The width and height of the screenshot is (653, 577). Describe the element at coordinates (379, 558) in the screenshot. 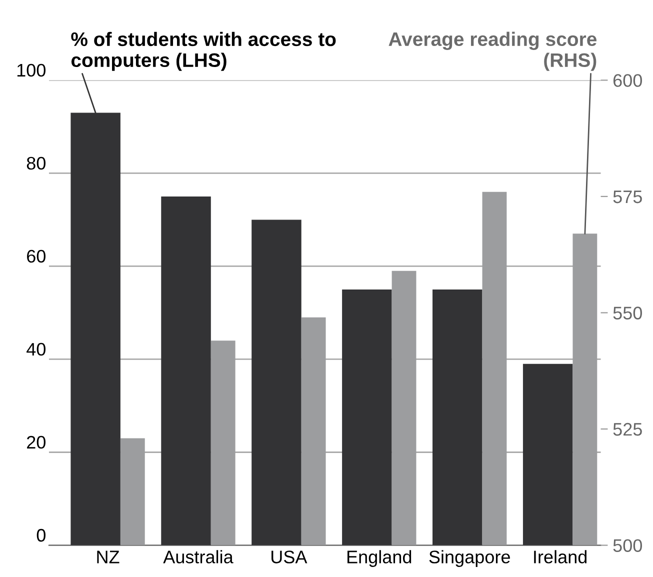

I see `x-tick-label: England` at that location.